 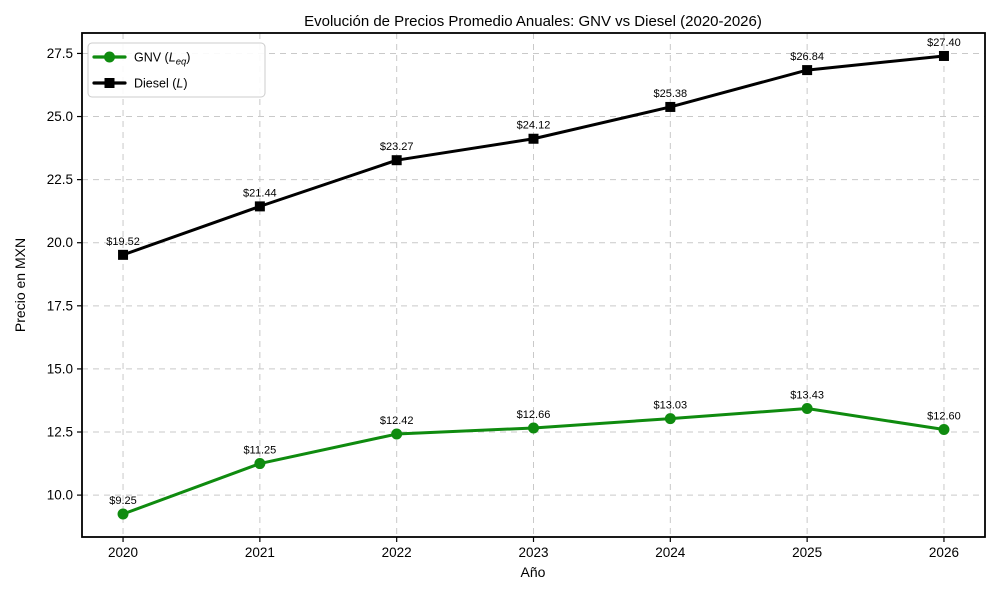 I want to click on legend-box, so click(x=176, y=70).